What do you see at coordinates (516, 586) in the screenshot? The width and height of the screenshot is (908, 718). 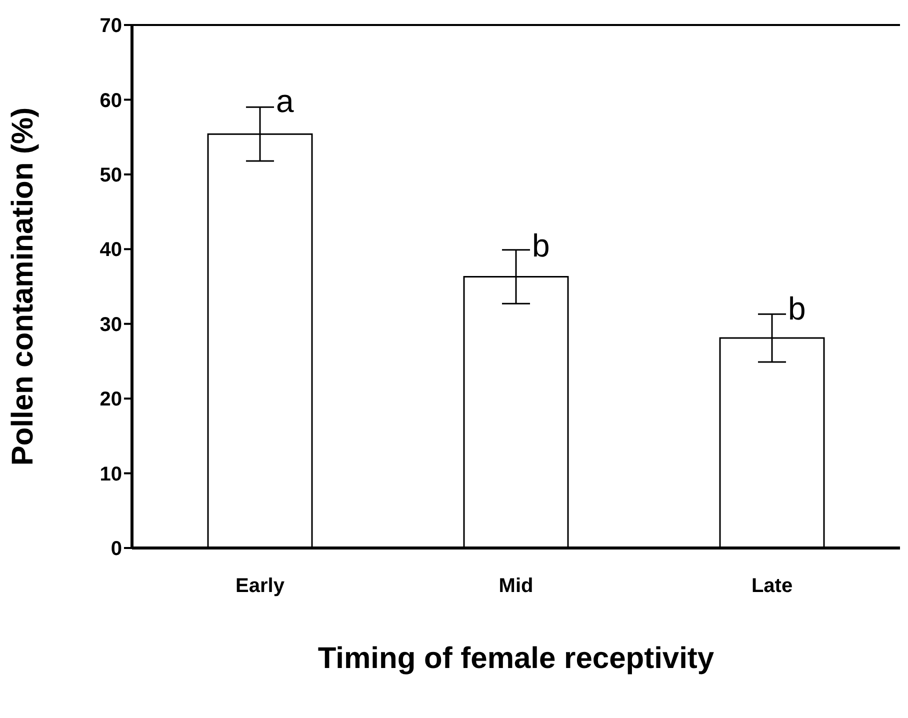 I see `x-tick-label: Mid` at bounding box center [516, 586].